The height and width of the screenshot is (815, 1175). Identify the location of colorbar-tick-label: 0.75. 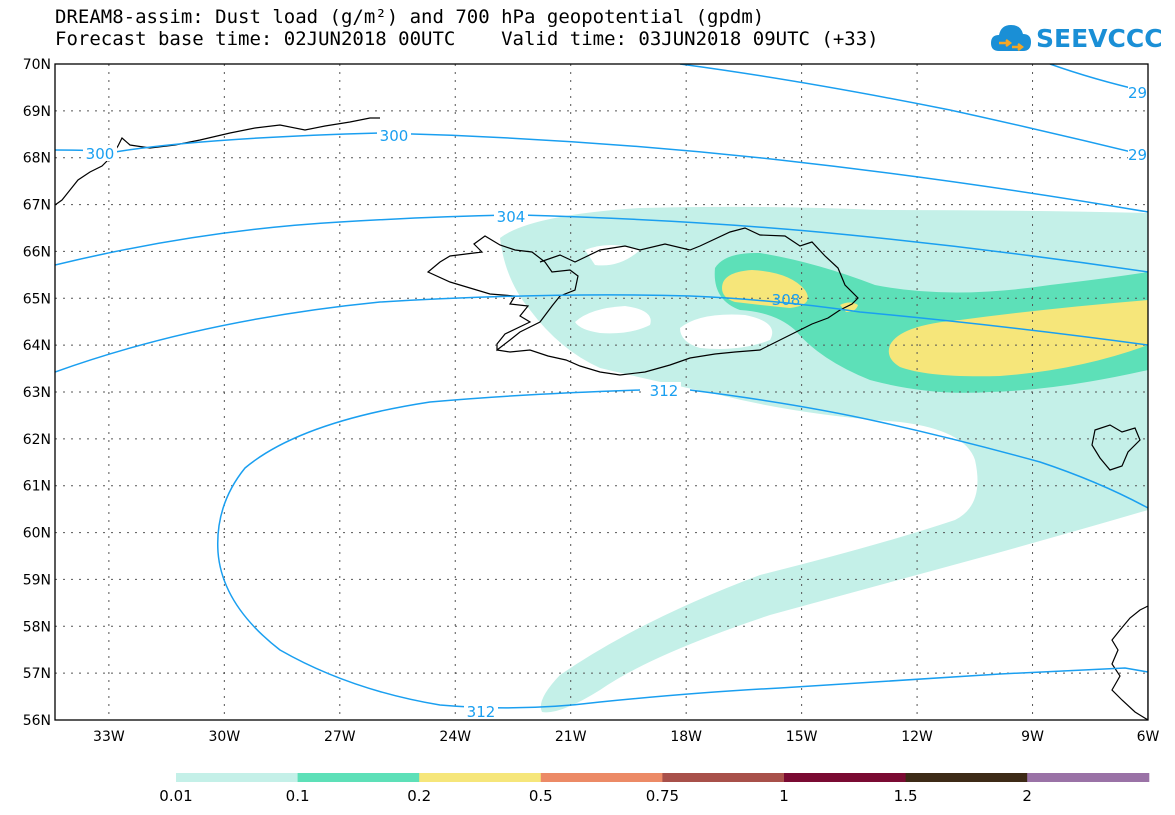
(662, 796).